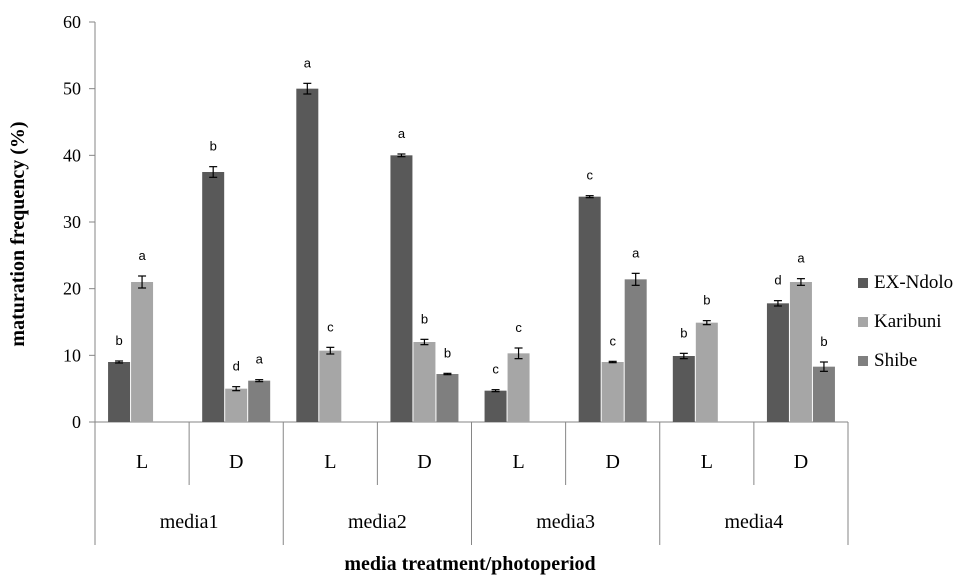  Describe the element at coordinates (753, 522) in the screenshot. I see `x-group-label: media4` at that location.